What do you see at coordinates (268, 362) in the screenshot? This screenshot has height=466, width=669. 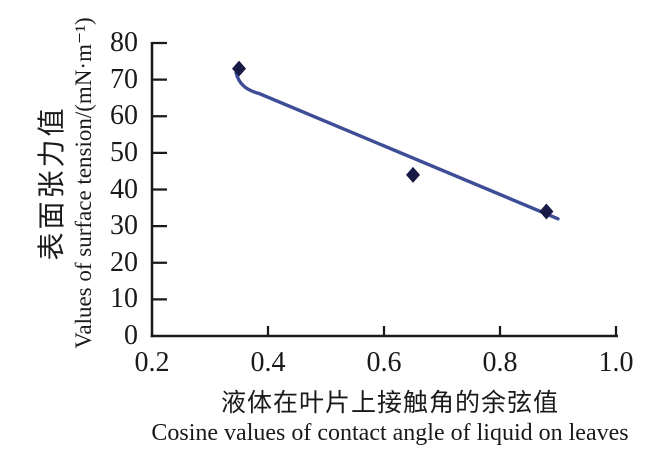 I see `x-tick-label: 0.4` at bounding box center [268, 362].